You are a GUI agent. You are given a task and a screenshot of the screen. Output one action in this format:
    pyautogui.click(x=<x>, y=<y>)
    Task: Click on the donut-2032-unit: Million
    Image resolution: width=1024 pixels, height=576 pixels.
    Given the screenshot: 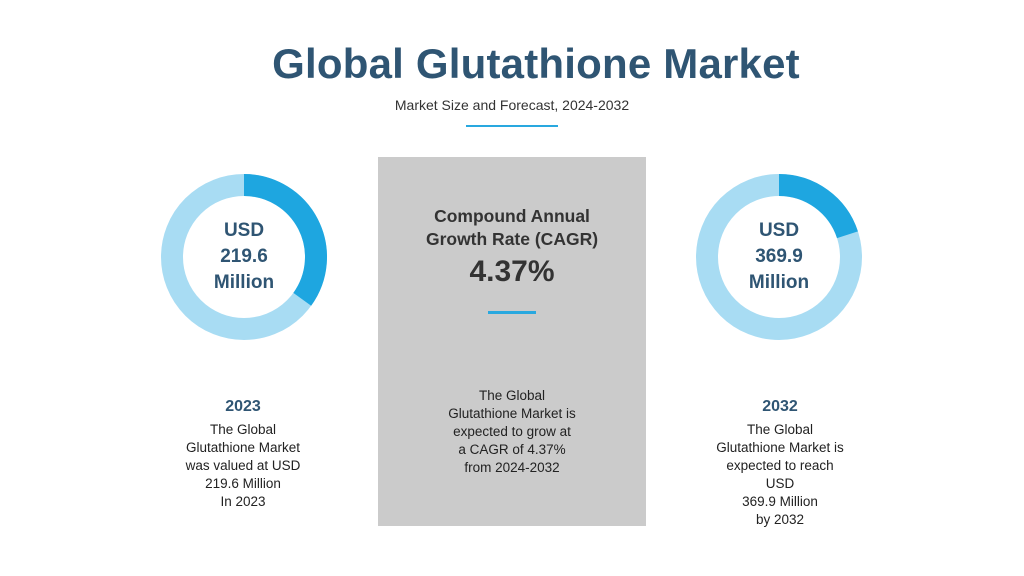 What is the action you would take?
    pyautogui.click(x=779, y=282)
    